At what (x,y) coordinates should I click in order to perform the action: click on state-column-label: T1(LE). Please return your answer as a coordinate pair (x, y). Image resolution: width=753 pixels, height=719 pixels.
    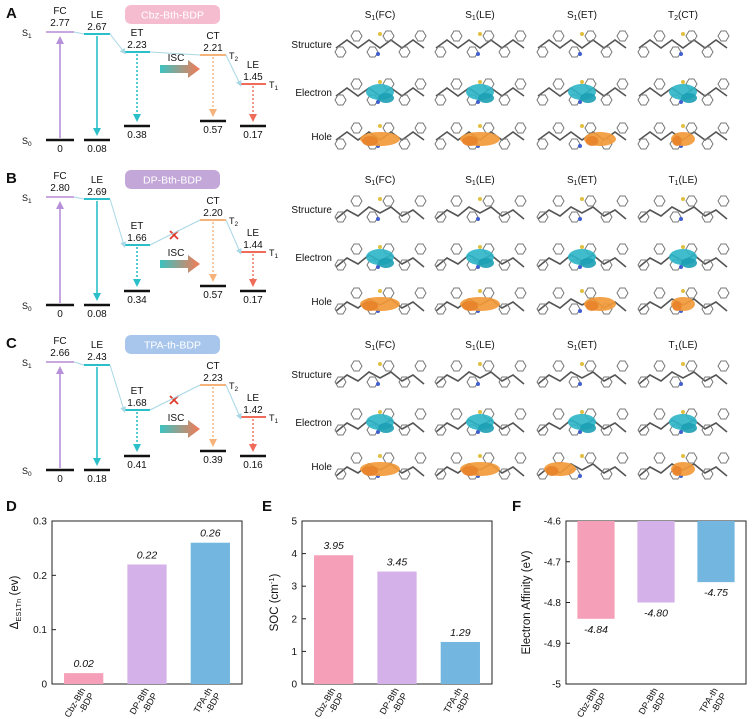
    Looking at the image, I should click on (683, 181).